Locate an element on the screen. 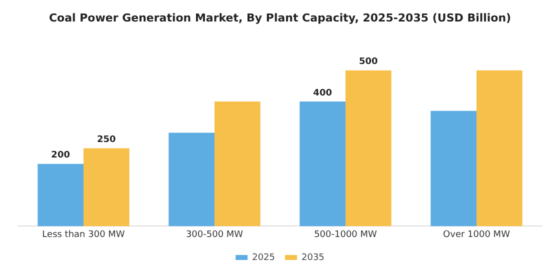  data-label: 250 is located at coordinates (106, 140).